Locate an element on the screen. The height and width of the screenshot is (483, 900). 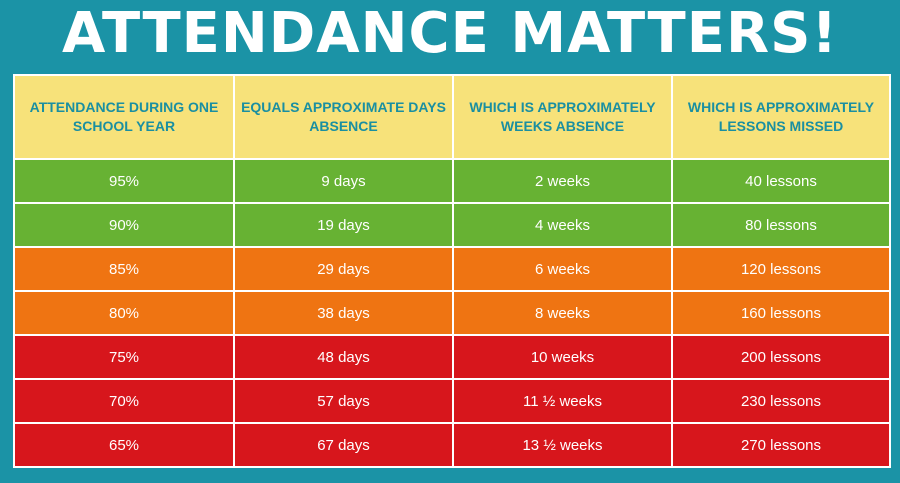
lessons-cell: 160 lessons is located at coordinates (781, 313).